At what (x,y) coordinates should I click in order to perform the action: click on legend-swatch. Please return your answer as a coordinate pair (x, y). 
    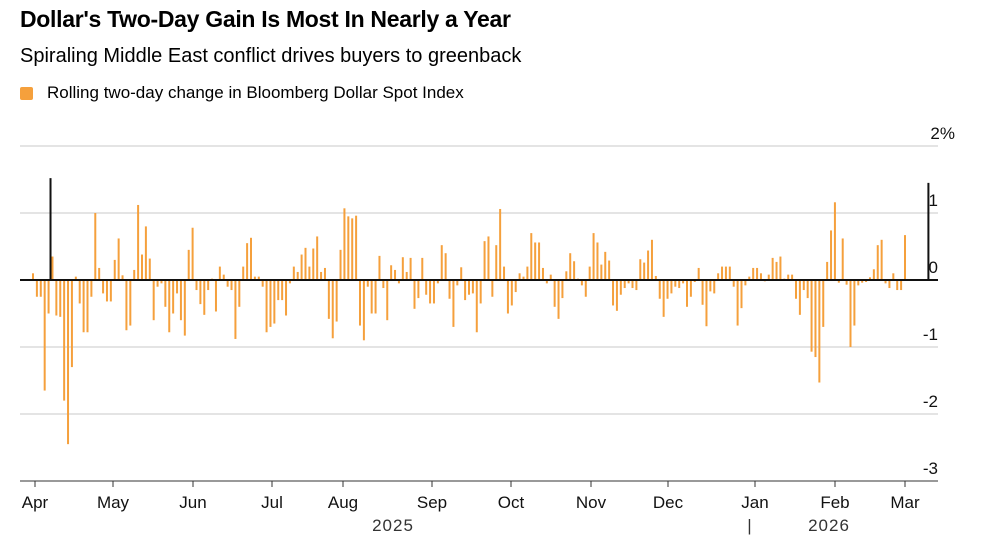
    Looking at the image, I should click on (26, 93).